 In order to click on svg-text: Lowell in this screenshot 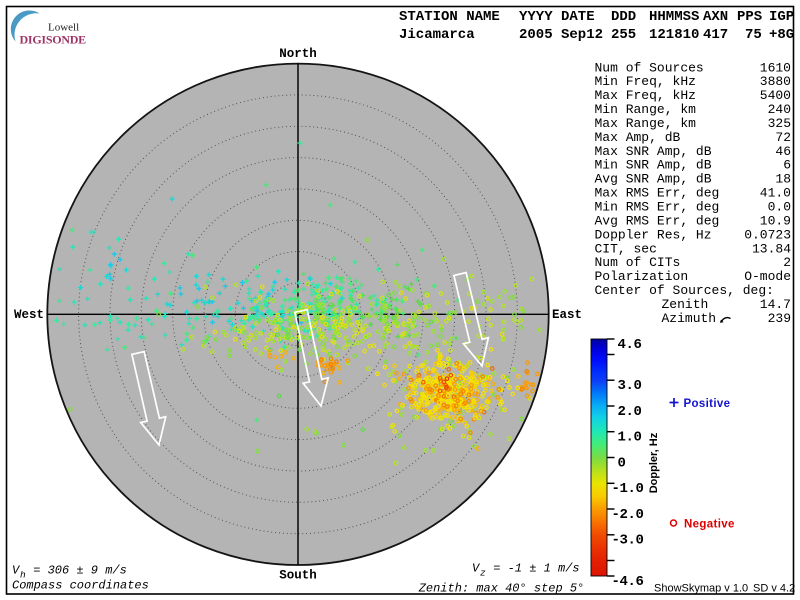, I will do `click(63, 28)`.